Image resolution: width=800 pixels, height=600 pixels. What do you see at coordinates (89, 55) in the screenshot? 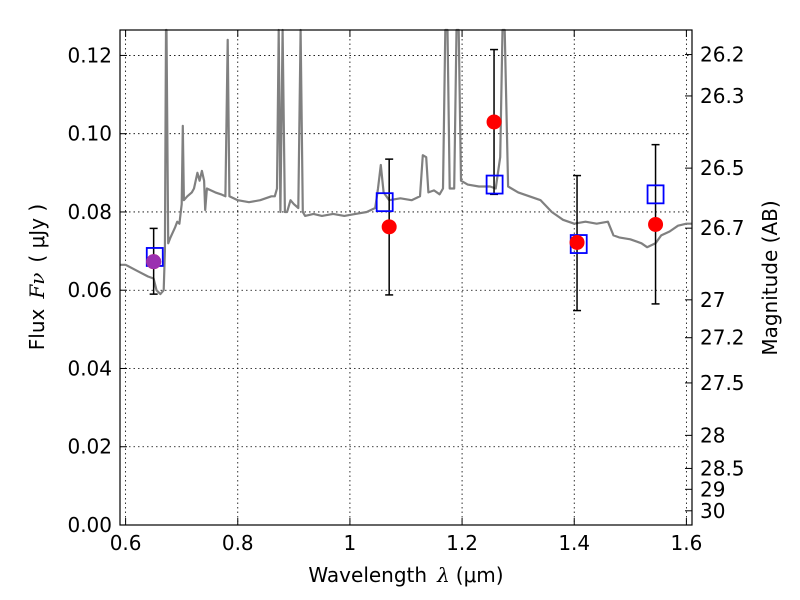
I see `y-tick-label: 0.12` at bounding box center [89, 55].